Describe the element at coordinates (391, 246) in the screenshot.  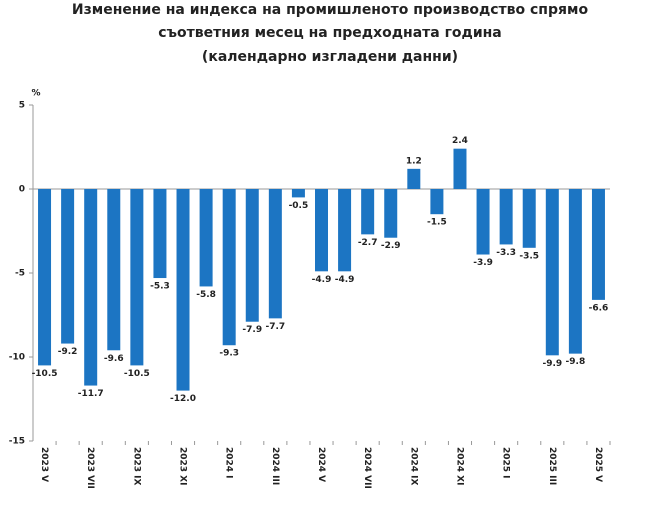
I see `value-label: -2.9` at that location.